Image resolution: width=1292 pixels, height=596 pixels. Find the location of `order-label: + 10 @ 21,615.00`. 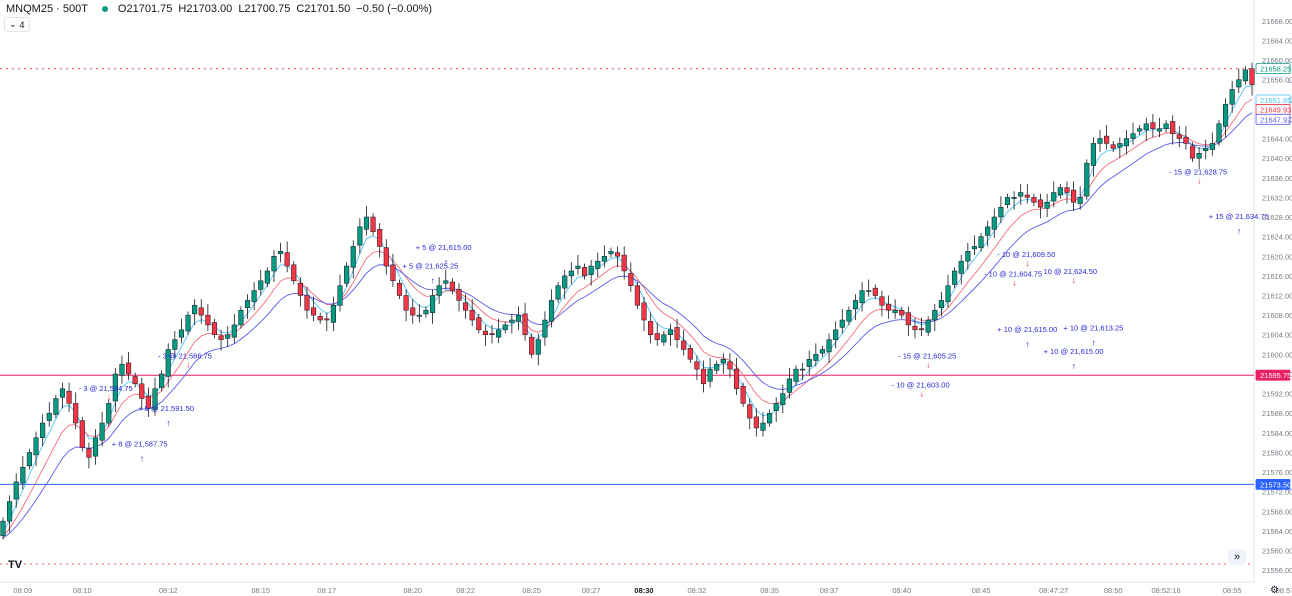

order-label: + 10 @ 21,615.00 is located at coordinates (1074, 351).